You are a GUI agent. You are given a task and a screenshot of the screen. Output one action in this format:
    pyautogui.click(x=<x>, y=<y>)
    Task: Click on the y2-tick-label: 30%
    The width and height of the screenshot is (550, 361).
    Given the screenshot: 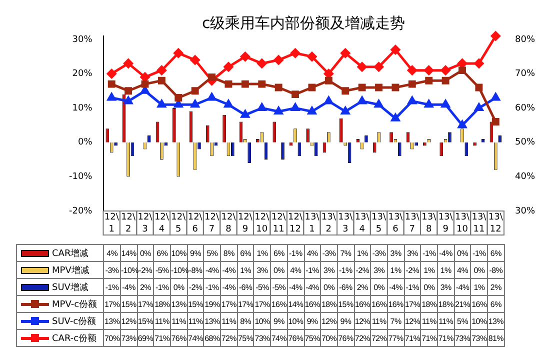 What is the action you would take?
    pyautogui.click(x=525, y=211)
    